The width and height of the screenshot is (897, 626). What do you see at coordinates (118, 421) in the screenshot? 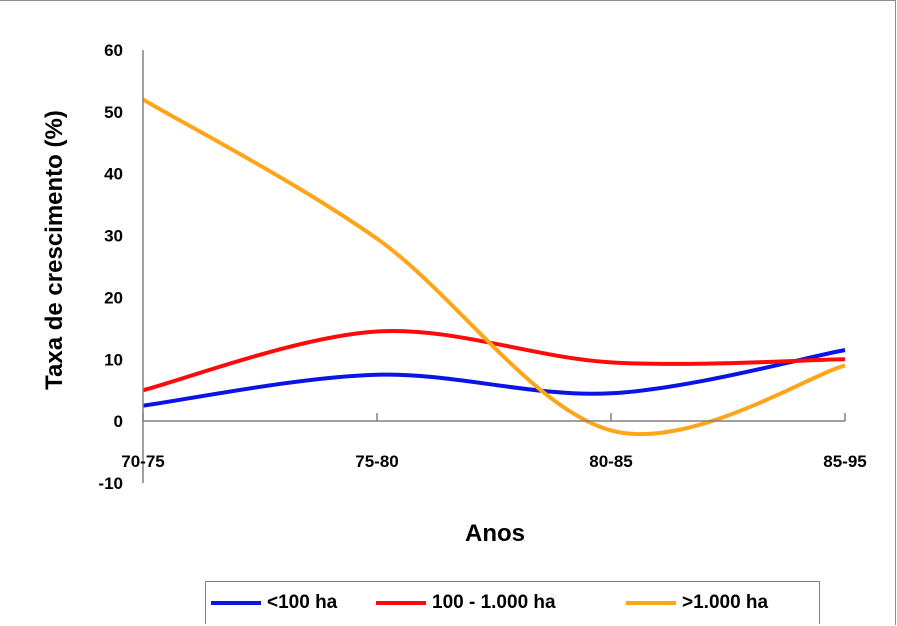
I see `y-tick-label: 0` at bounding box center [118, 421].